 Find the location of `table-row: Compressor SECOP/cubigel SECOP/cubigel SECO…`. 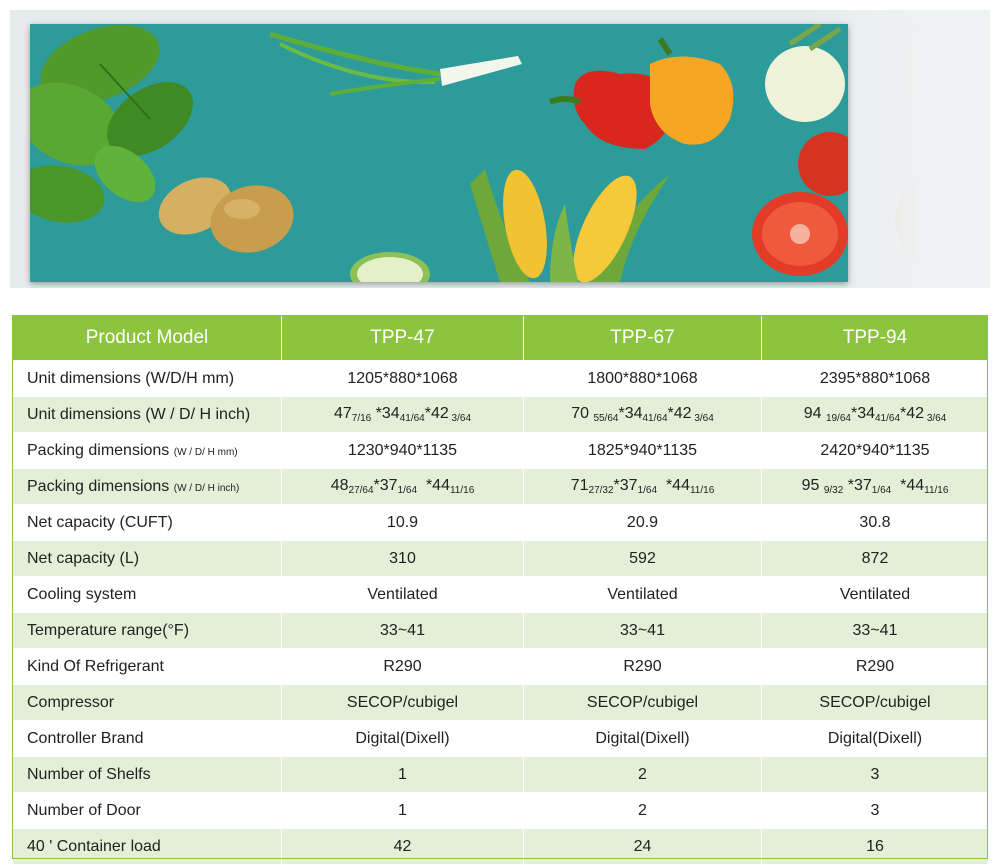

table-row: Compressor SECOP/cubigel SECOP/cubigel SECO… is located at coordinates (500, 702).